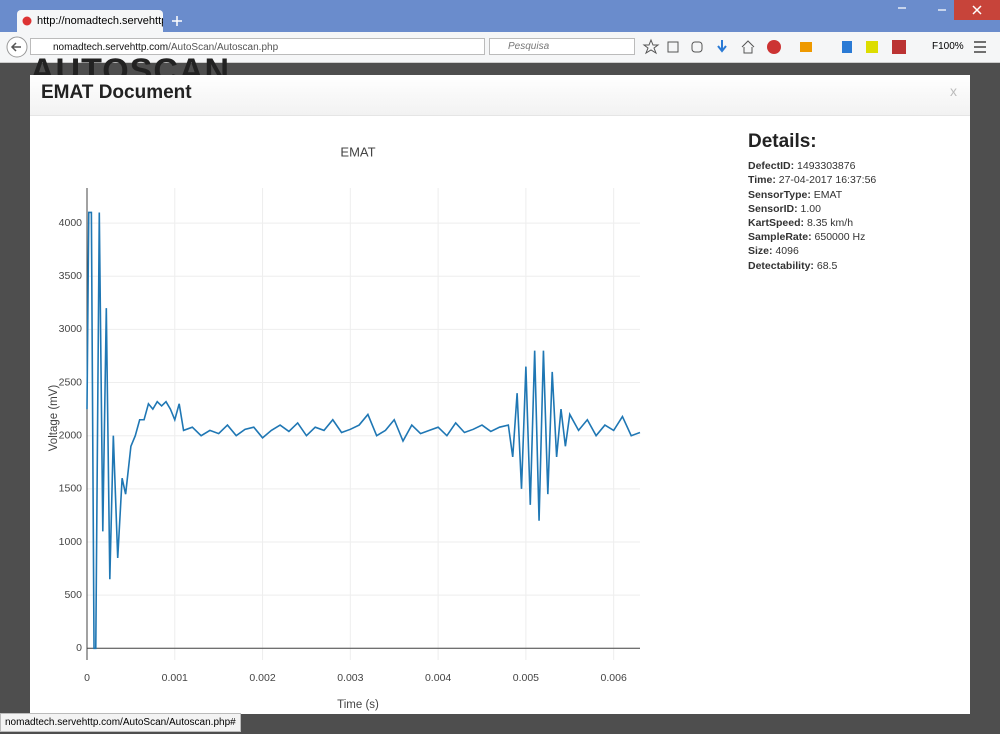 The height and width of the screenshot is (734, 1000). Describe the element at coordinates (223, 47) in the screenshot. I see `url-path: /AutoScan/Autoscan.php` at that location.